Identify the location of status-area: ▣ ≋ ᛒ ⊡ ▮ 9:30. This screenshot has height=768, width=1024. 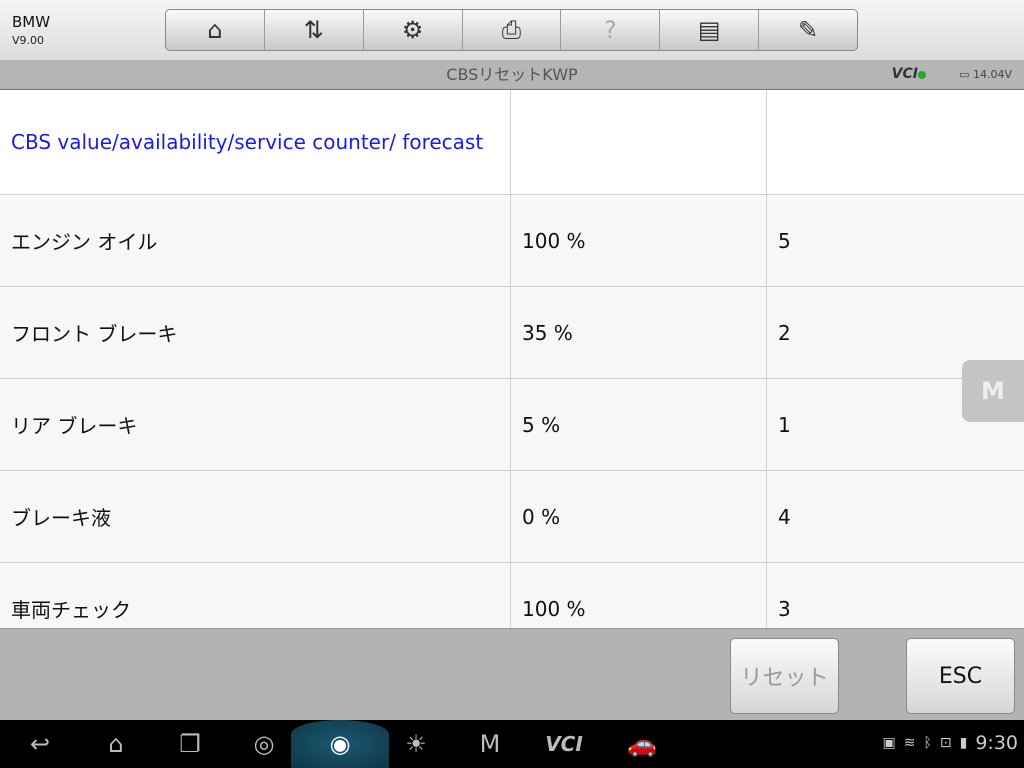
(951, 743).